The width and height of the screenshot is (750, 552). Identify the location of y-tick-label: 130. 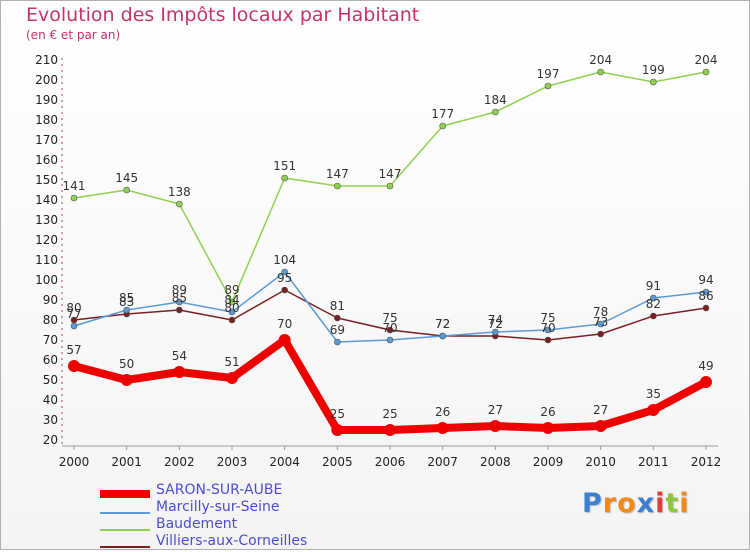
(46, 220).